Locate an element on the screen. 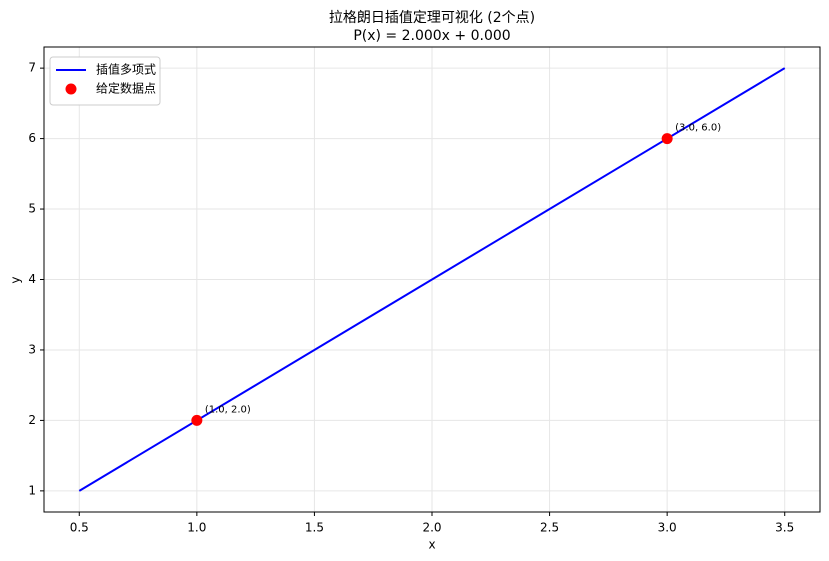 This screenshot has height=561, width=829. y-tick-label: 5 is located at coordinates (32, 209).